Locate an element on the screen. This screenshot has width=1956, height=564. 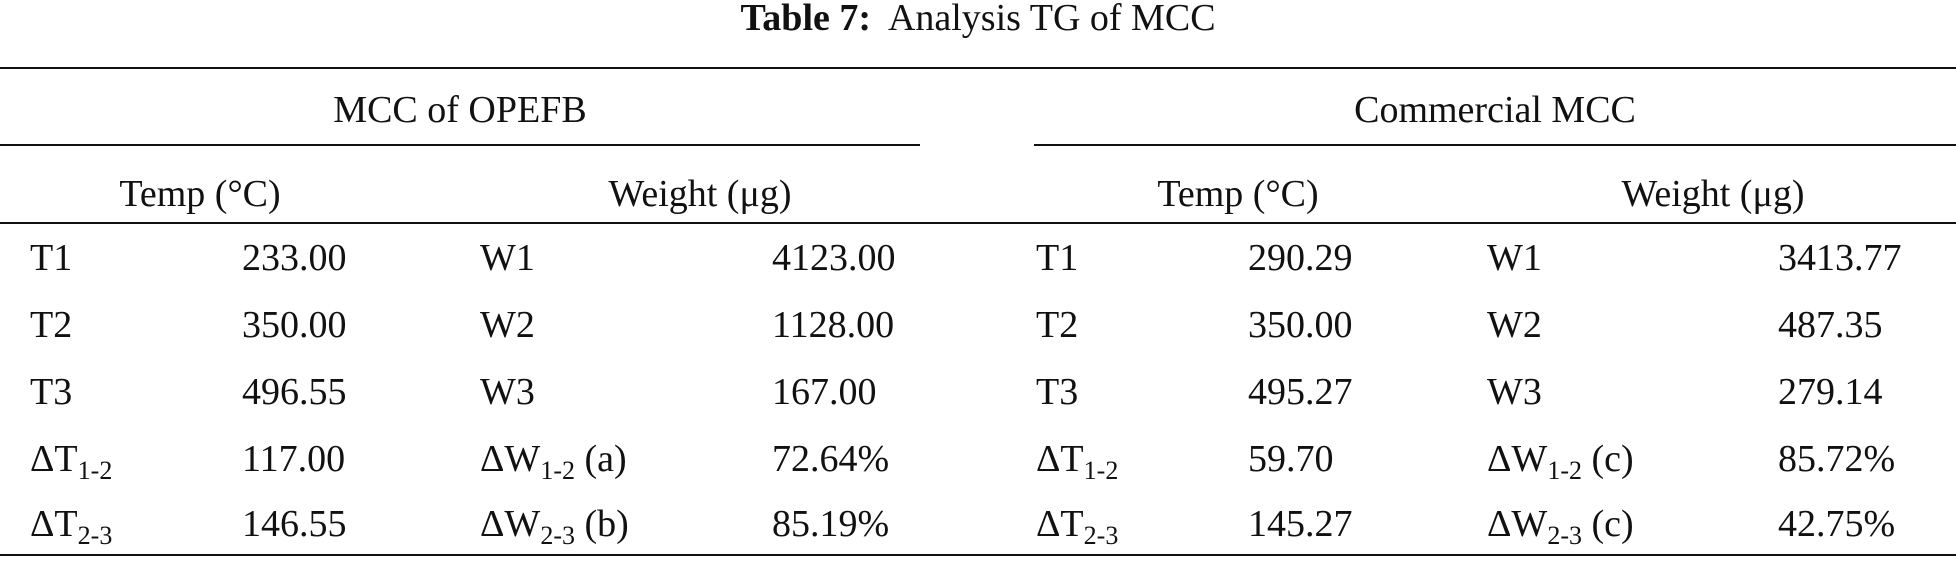
top-rule is located at coordinates (978, 68).